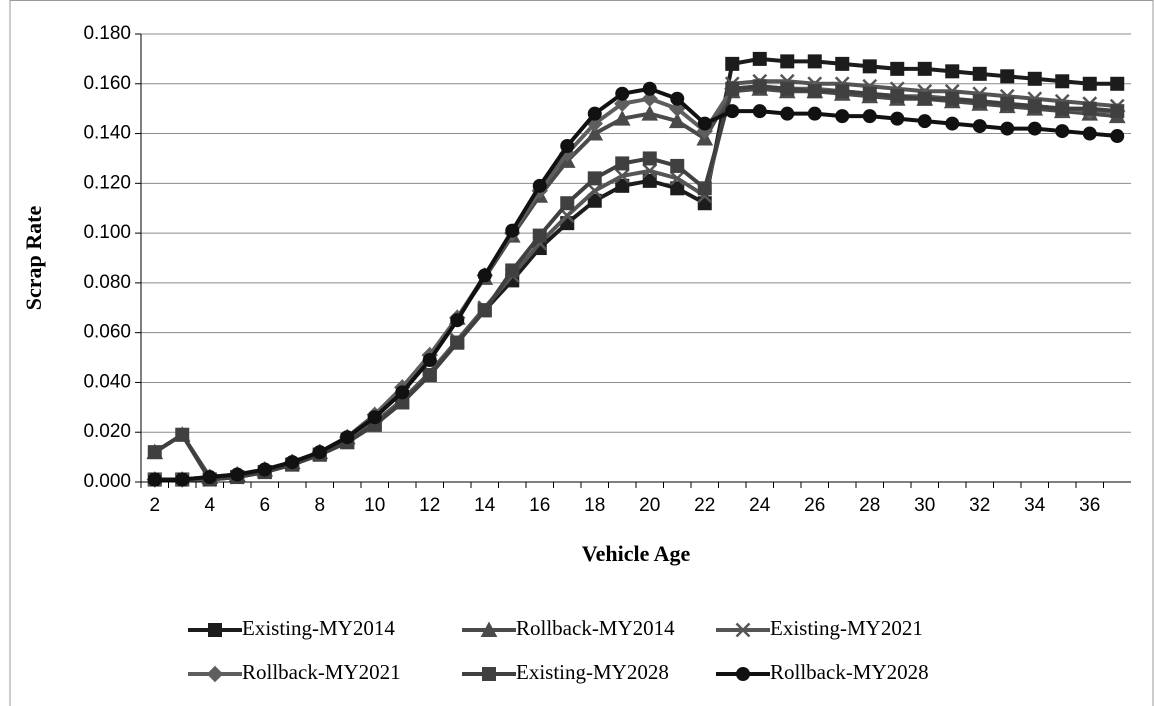 The image size is (1154, 706). I want to click on x-tick-label: 36, so click(1089, 505).